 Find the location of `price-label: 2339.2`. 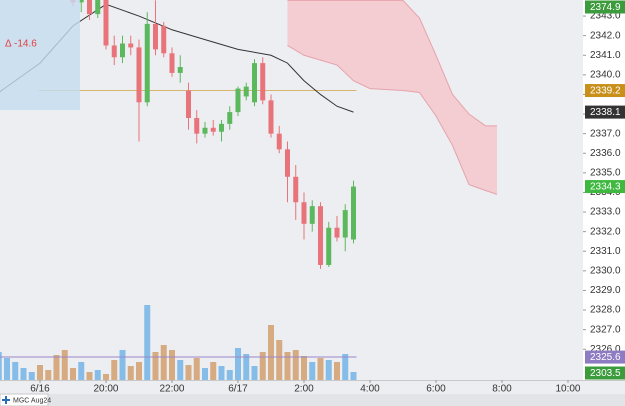

price-label: 2339.2 is located at coordinates (605, 91).